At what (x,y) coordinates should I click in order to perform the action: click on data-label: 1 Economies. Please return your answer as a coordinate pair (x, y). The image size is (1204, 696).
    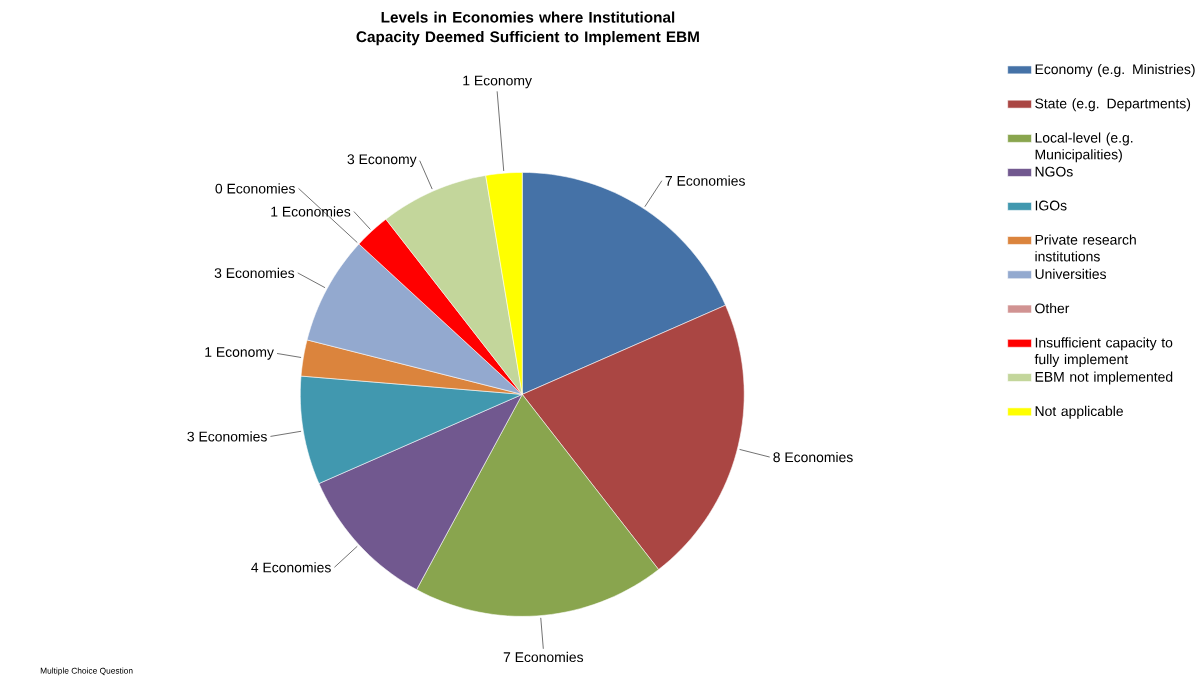
    Looking at the image, I should click on (311, 211).